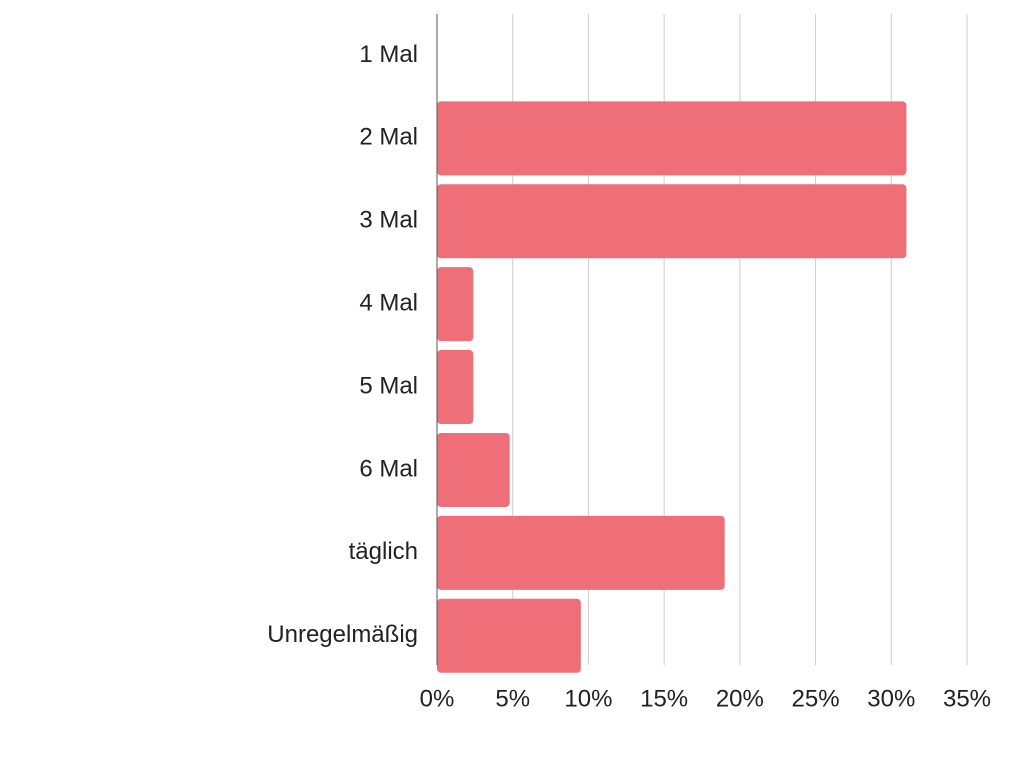 This screenshot has height=768, width=1024. Describe the element at coordinates (967, 698) in the screenshot. I see `x-tick-label: 35%` at that location.